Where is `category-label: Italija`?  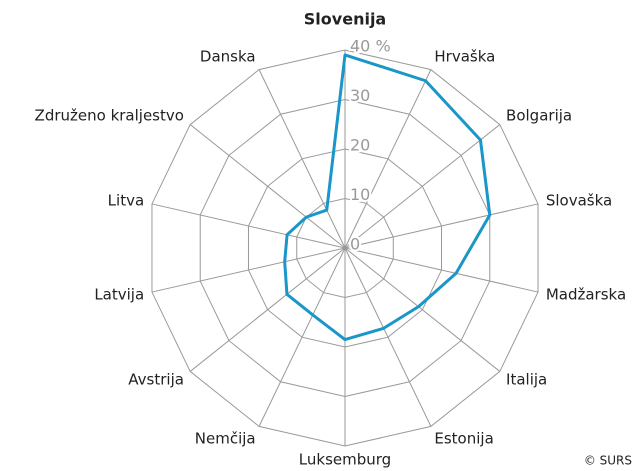
category-label: Italija is located at coordinates (526, 380).